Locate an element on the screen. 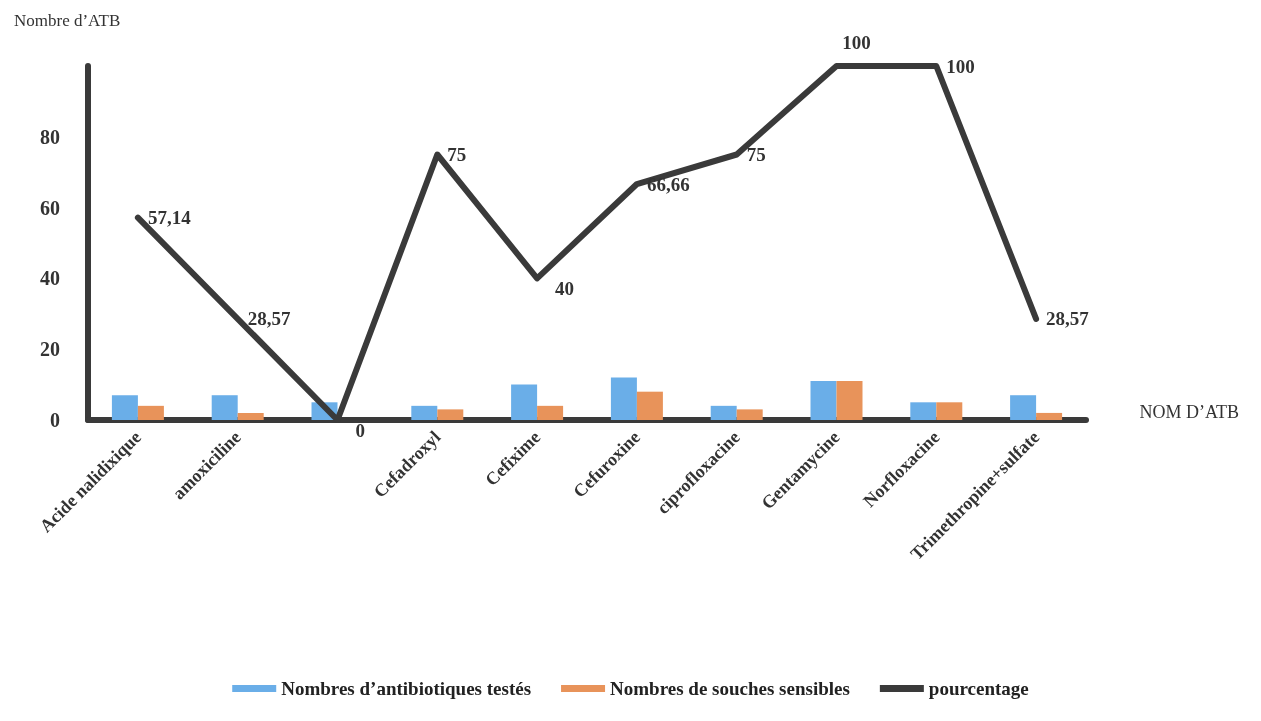  y-tick-label: 60 is located at coordinates (50, 207).